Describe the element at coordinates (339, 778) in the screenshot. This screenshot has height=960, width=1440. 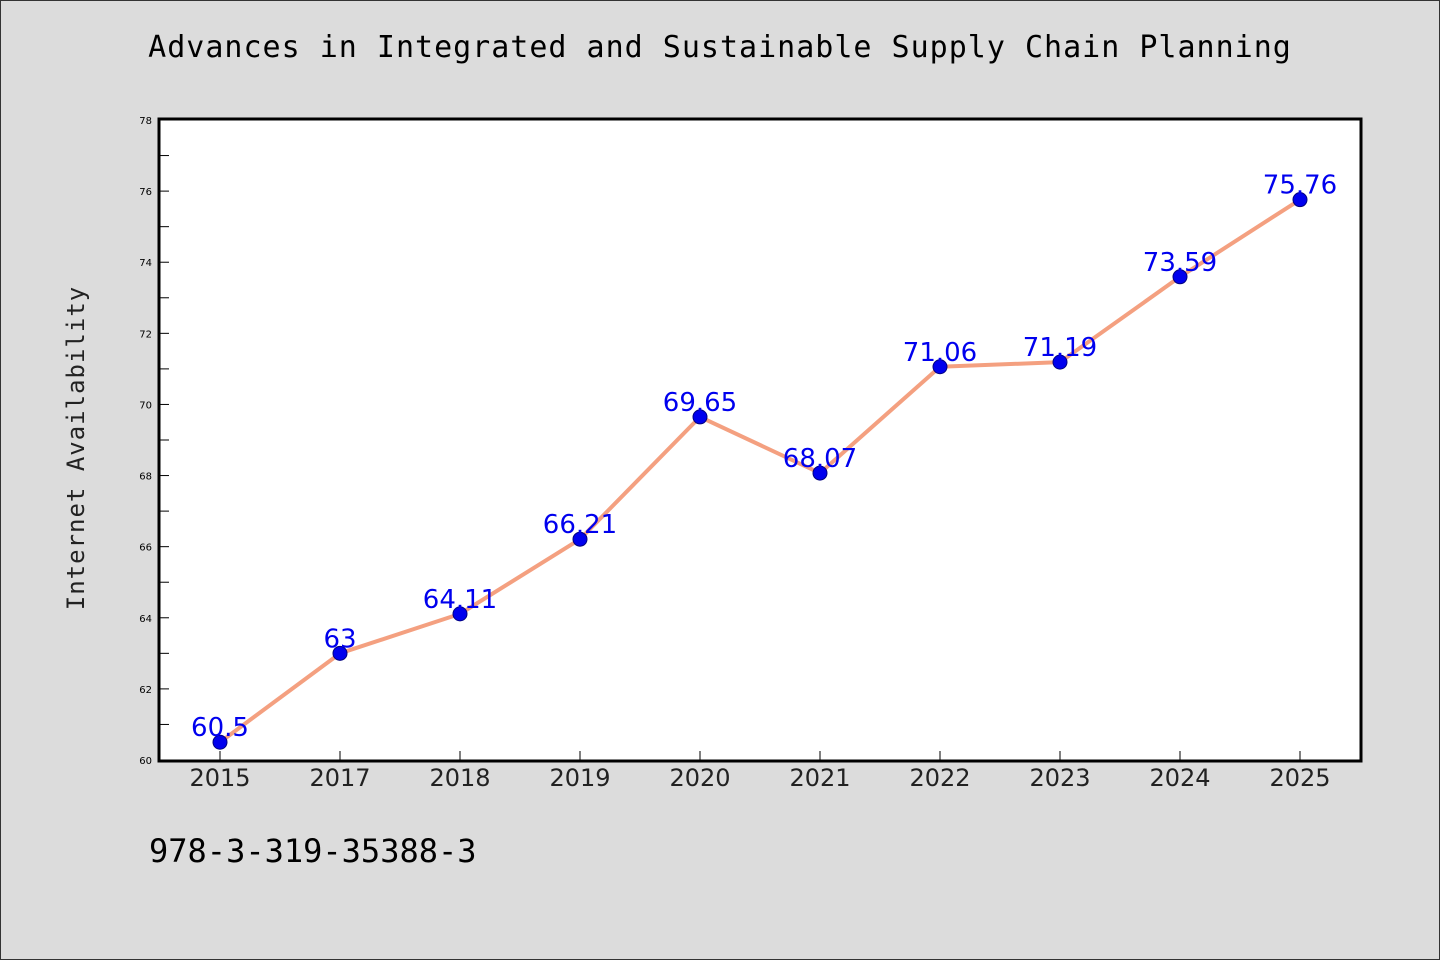
I see `x-tick-label: 2017` at that location.